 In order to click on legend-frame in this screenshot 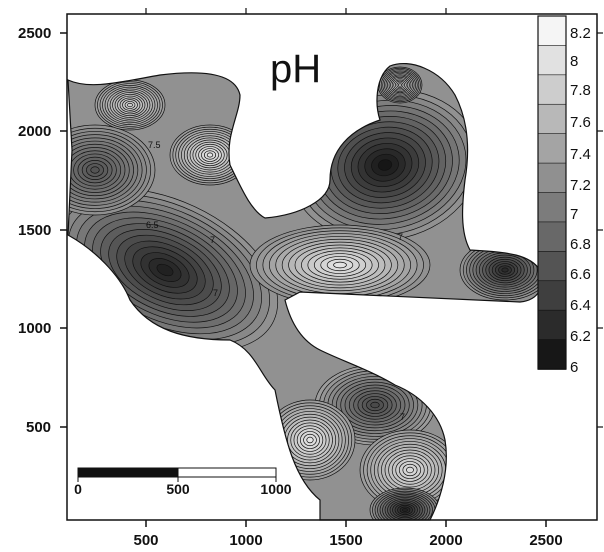, I will do `click(552, 192)`.